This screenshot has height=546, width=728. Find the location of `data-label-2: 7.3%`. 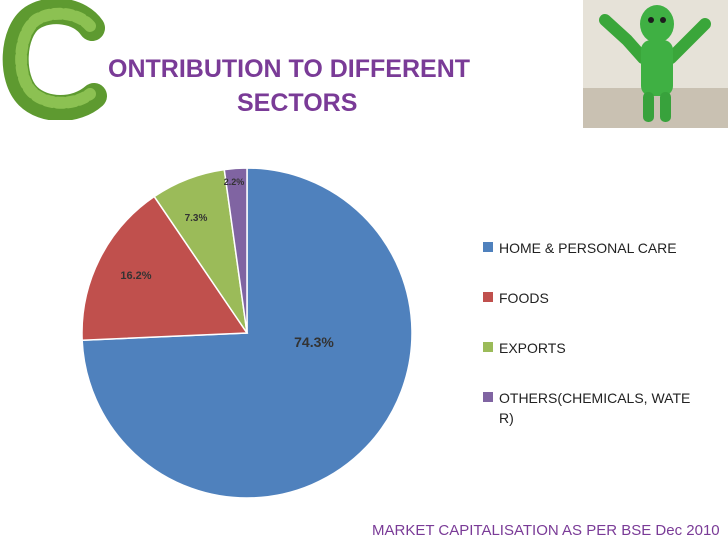

data-label-2: 7.3% is located at coordinates (196, 218).